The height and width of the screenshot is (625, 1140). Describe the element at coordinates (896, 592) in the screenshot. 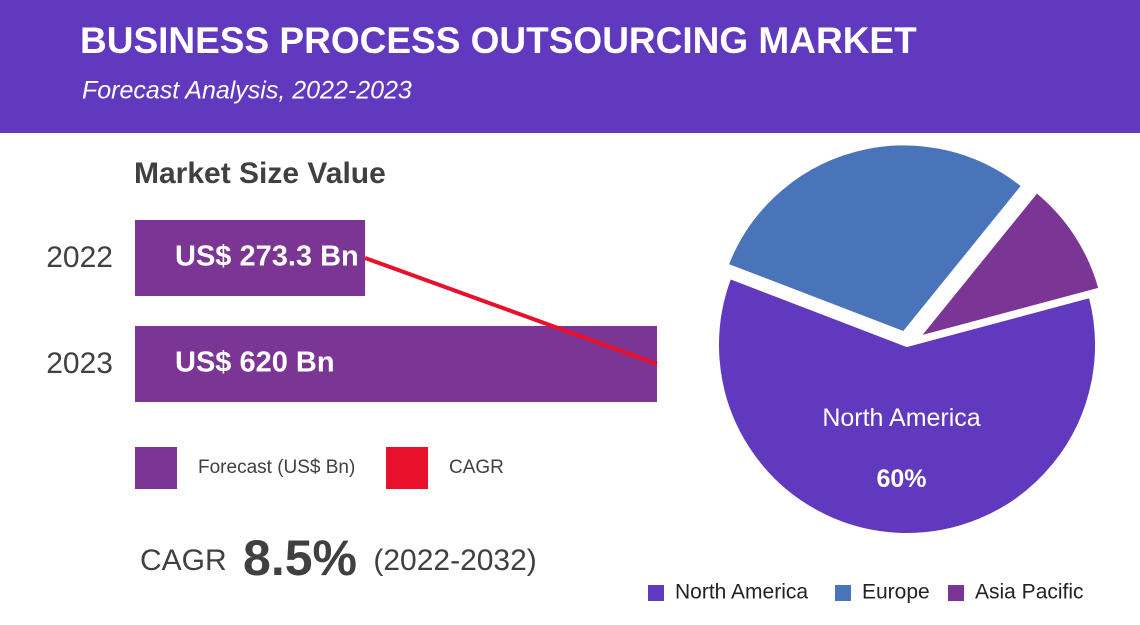

I see `legend-label: Europe` at that location.